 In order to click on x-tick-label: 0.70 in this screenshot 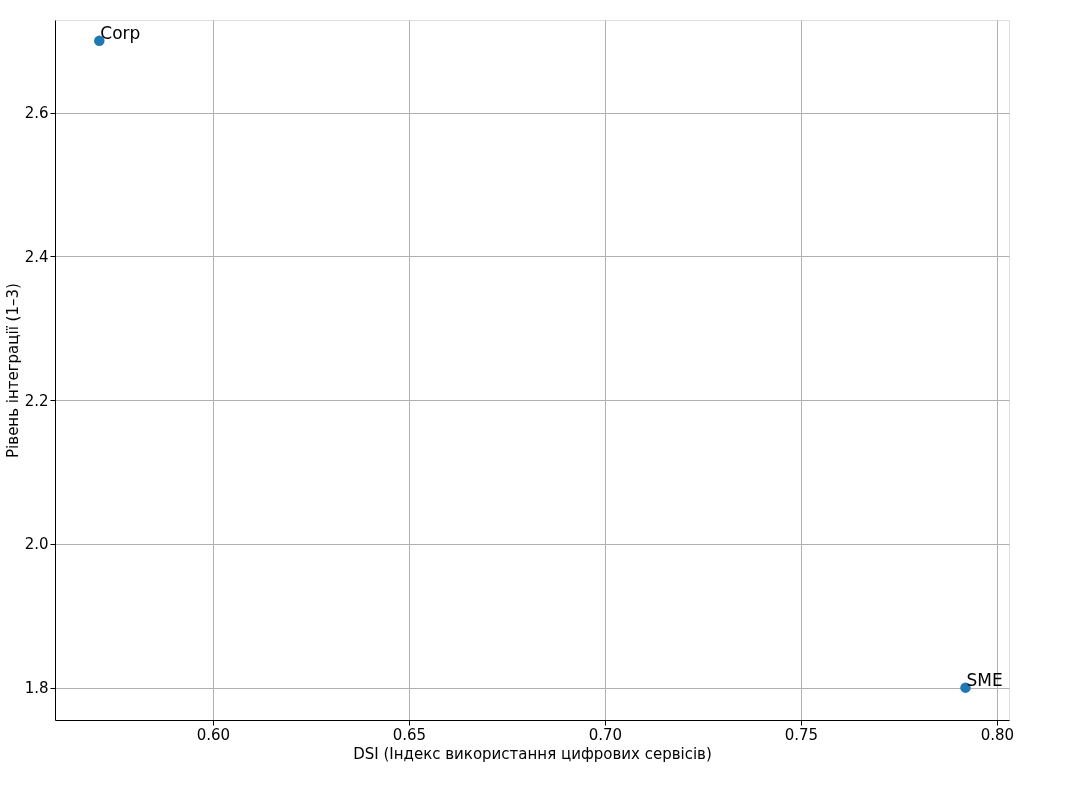, I will do `click(605, 734)`.